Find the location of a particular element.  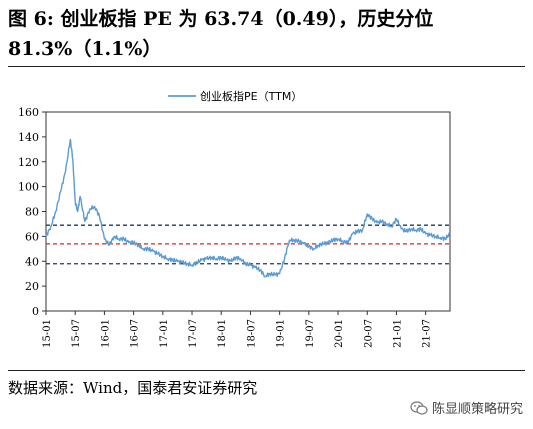

x-tick-label: 15-01 is located at coordinates (47, 333).